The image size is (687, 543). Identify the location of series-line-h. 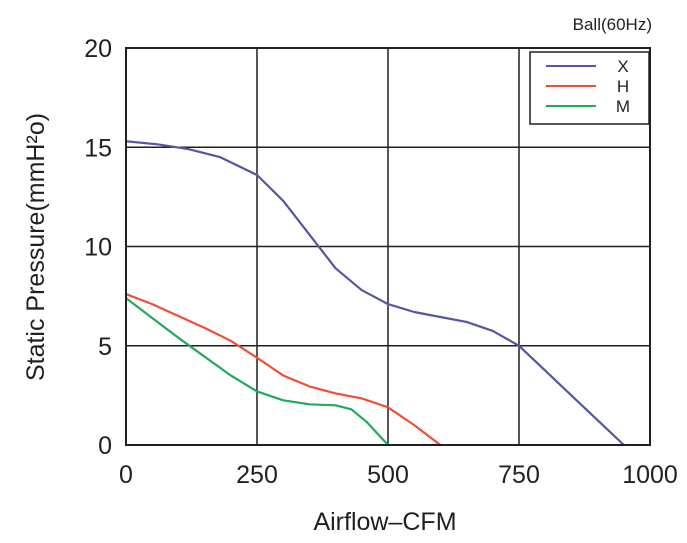
(283, 370).